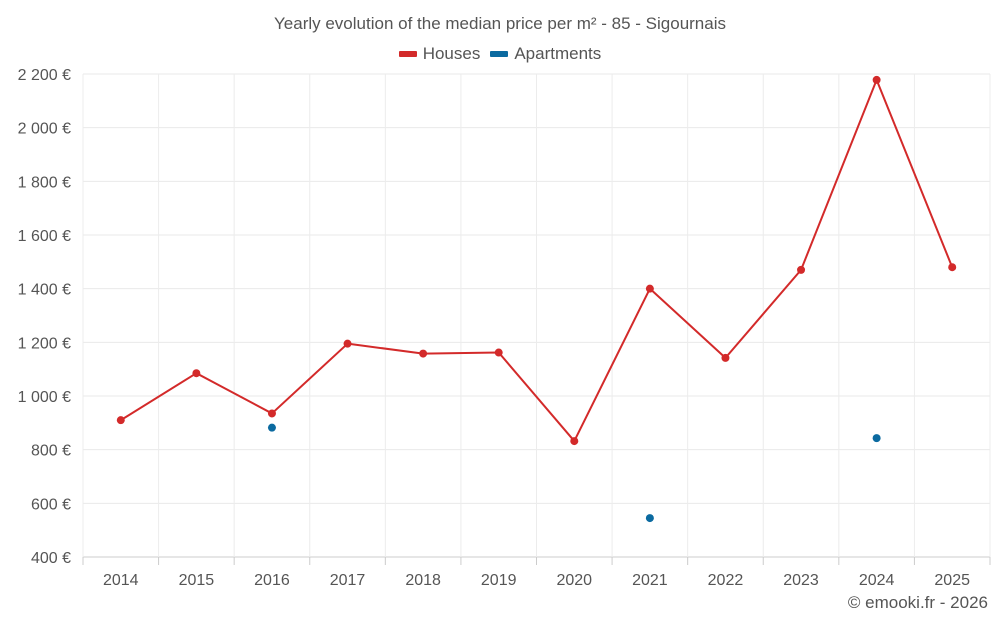 This screenshot has width=1000, height=625. What do you see at coordinates (451, 53) in the screenshot?
I see `legend-label-houses: Houses` at bounding box center [451, 53].